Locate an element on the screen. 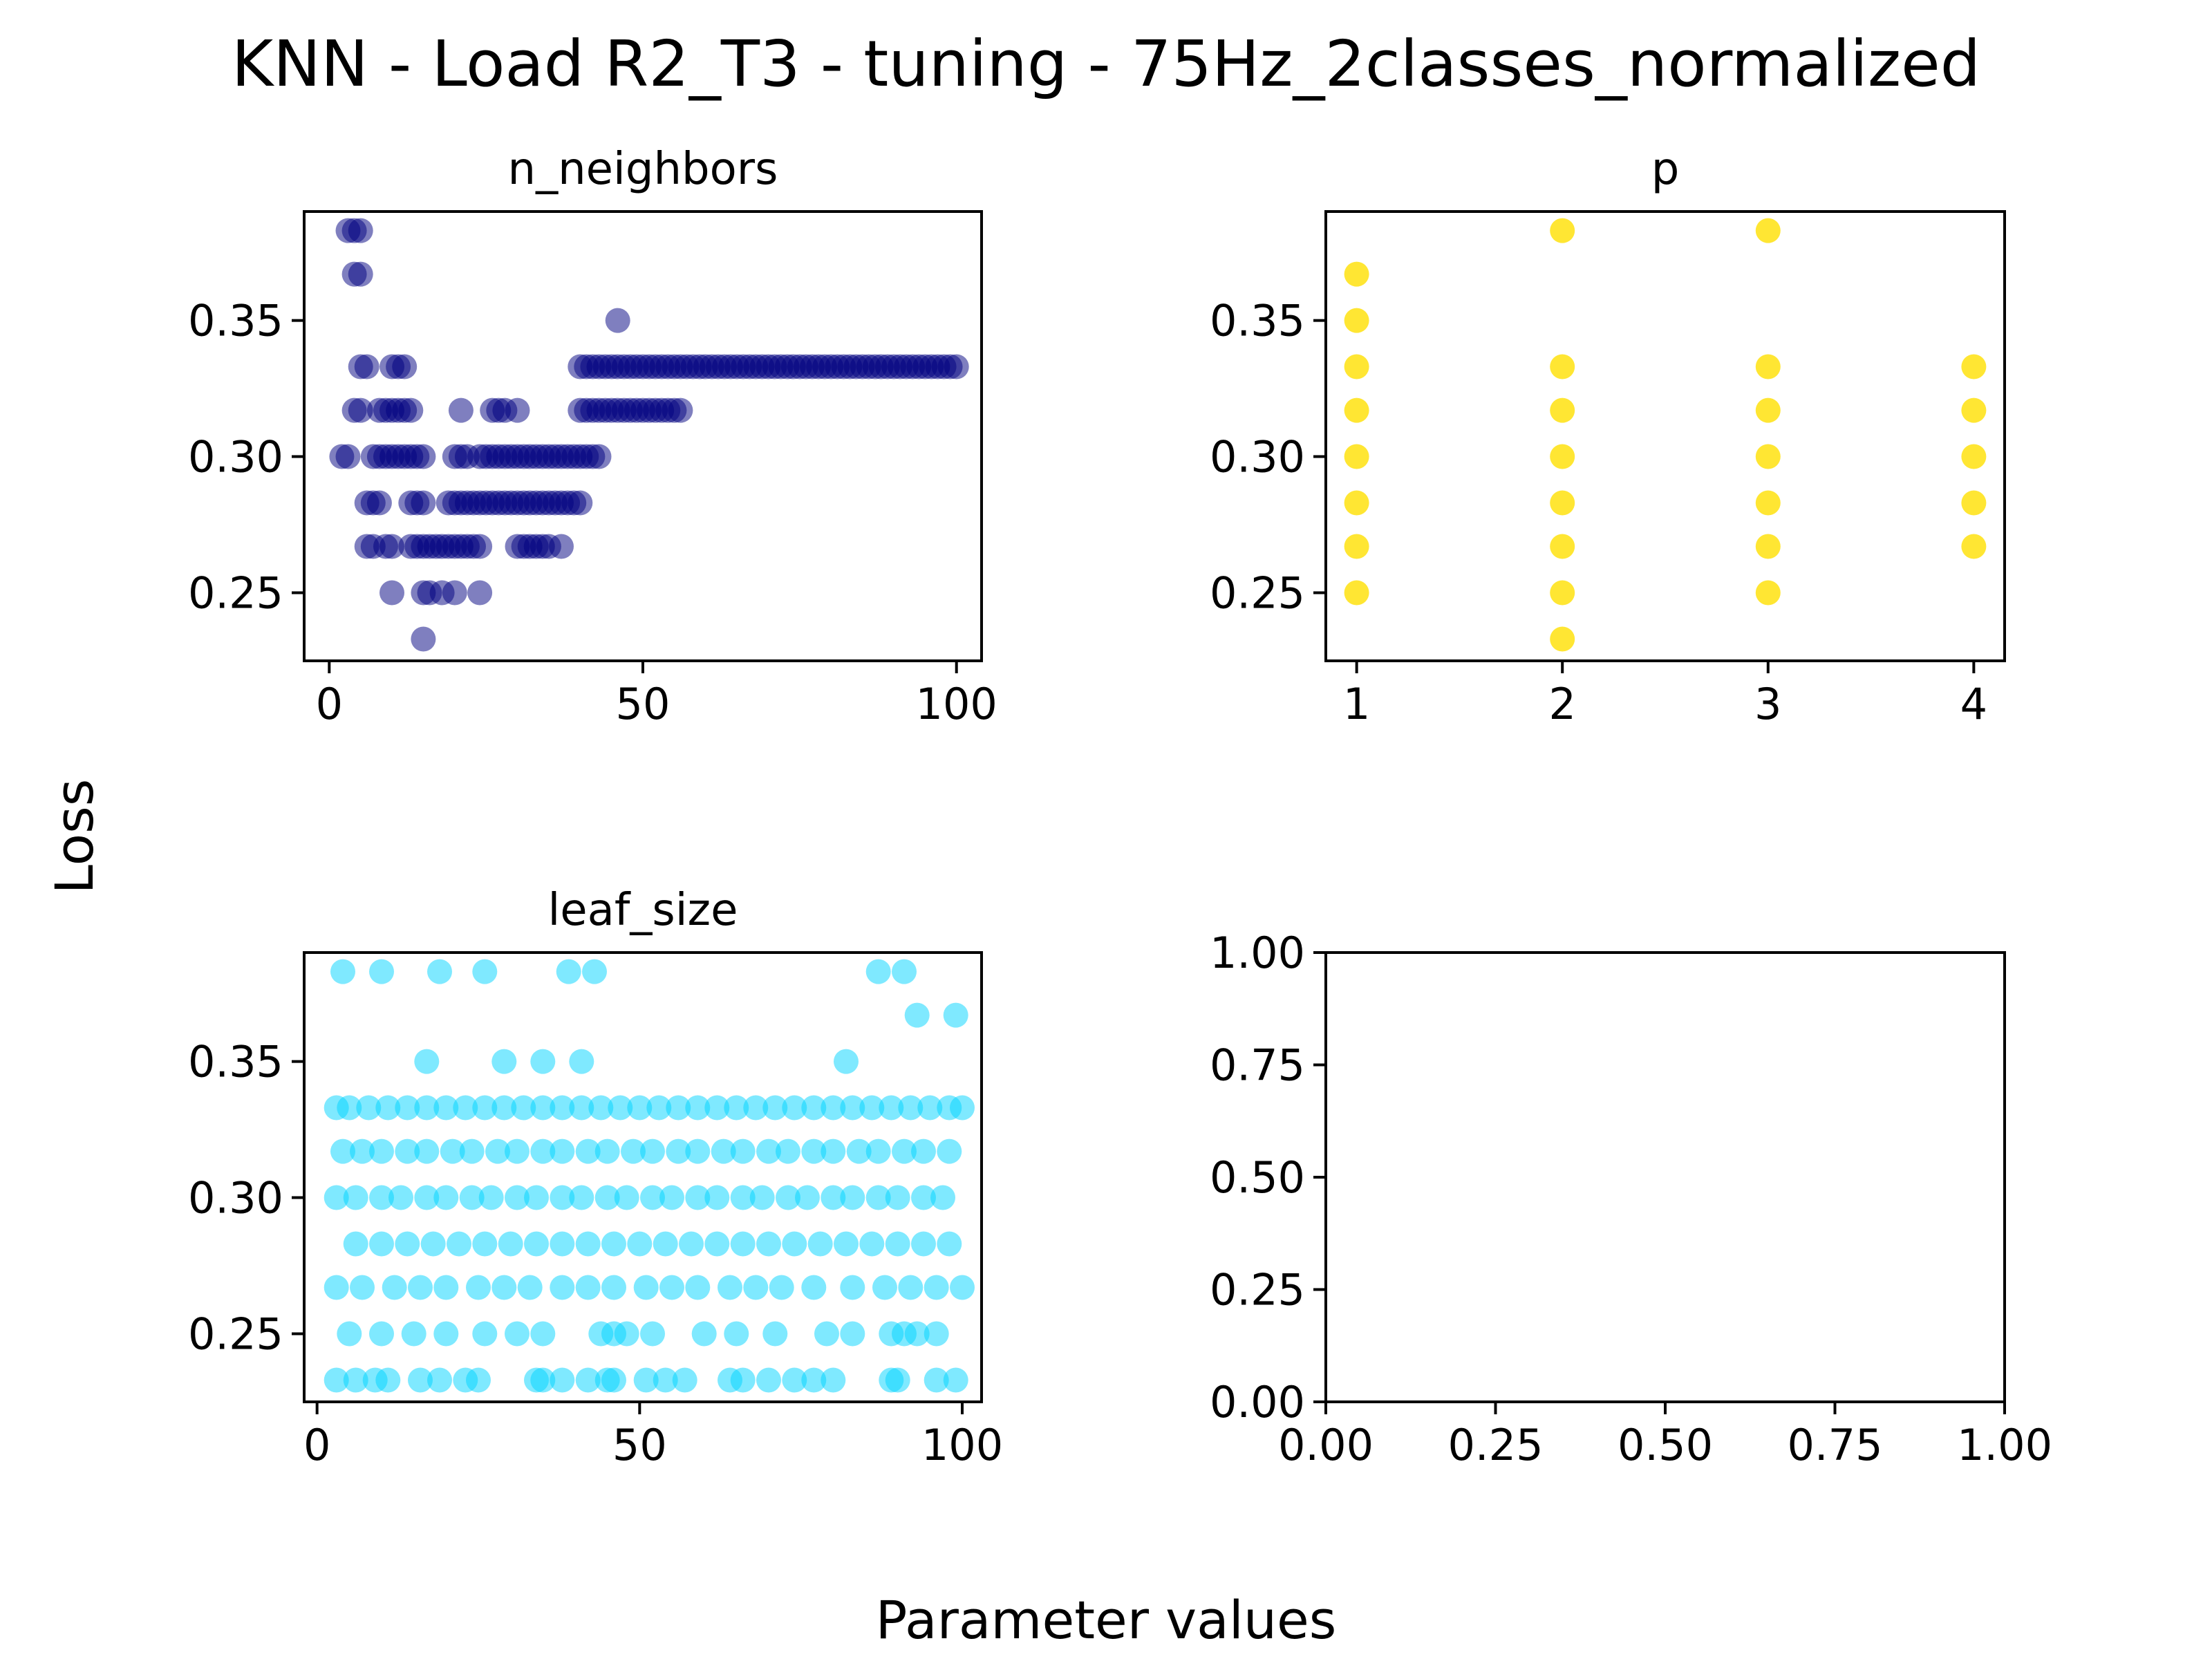 The width and height of the screenshot is (2212, 1659). axes-frame-n-neighbors is located at coordinates (643, 436).